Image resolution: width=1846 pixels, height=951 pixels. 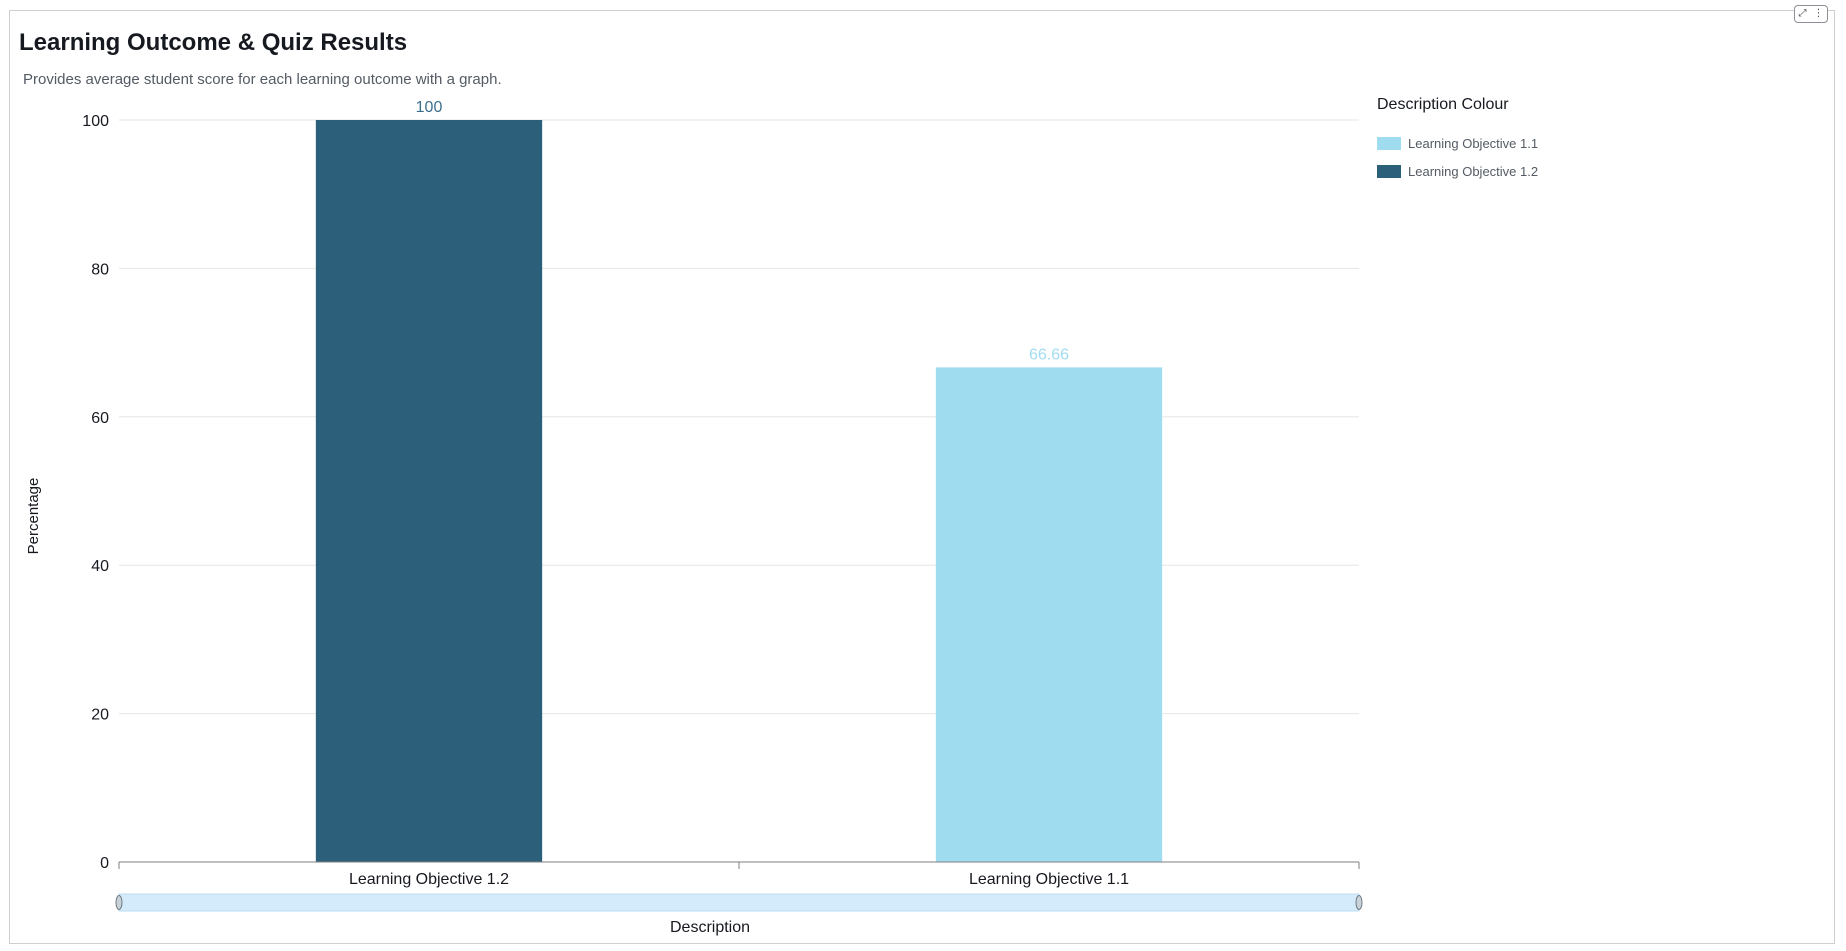 I want to click on y-tick-label: 60, so click(x=100, y=418).